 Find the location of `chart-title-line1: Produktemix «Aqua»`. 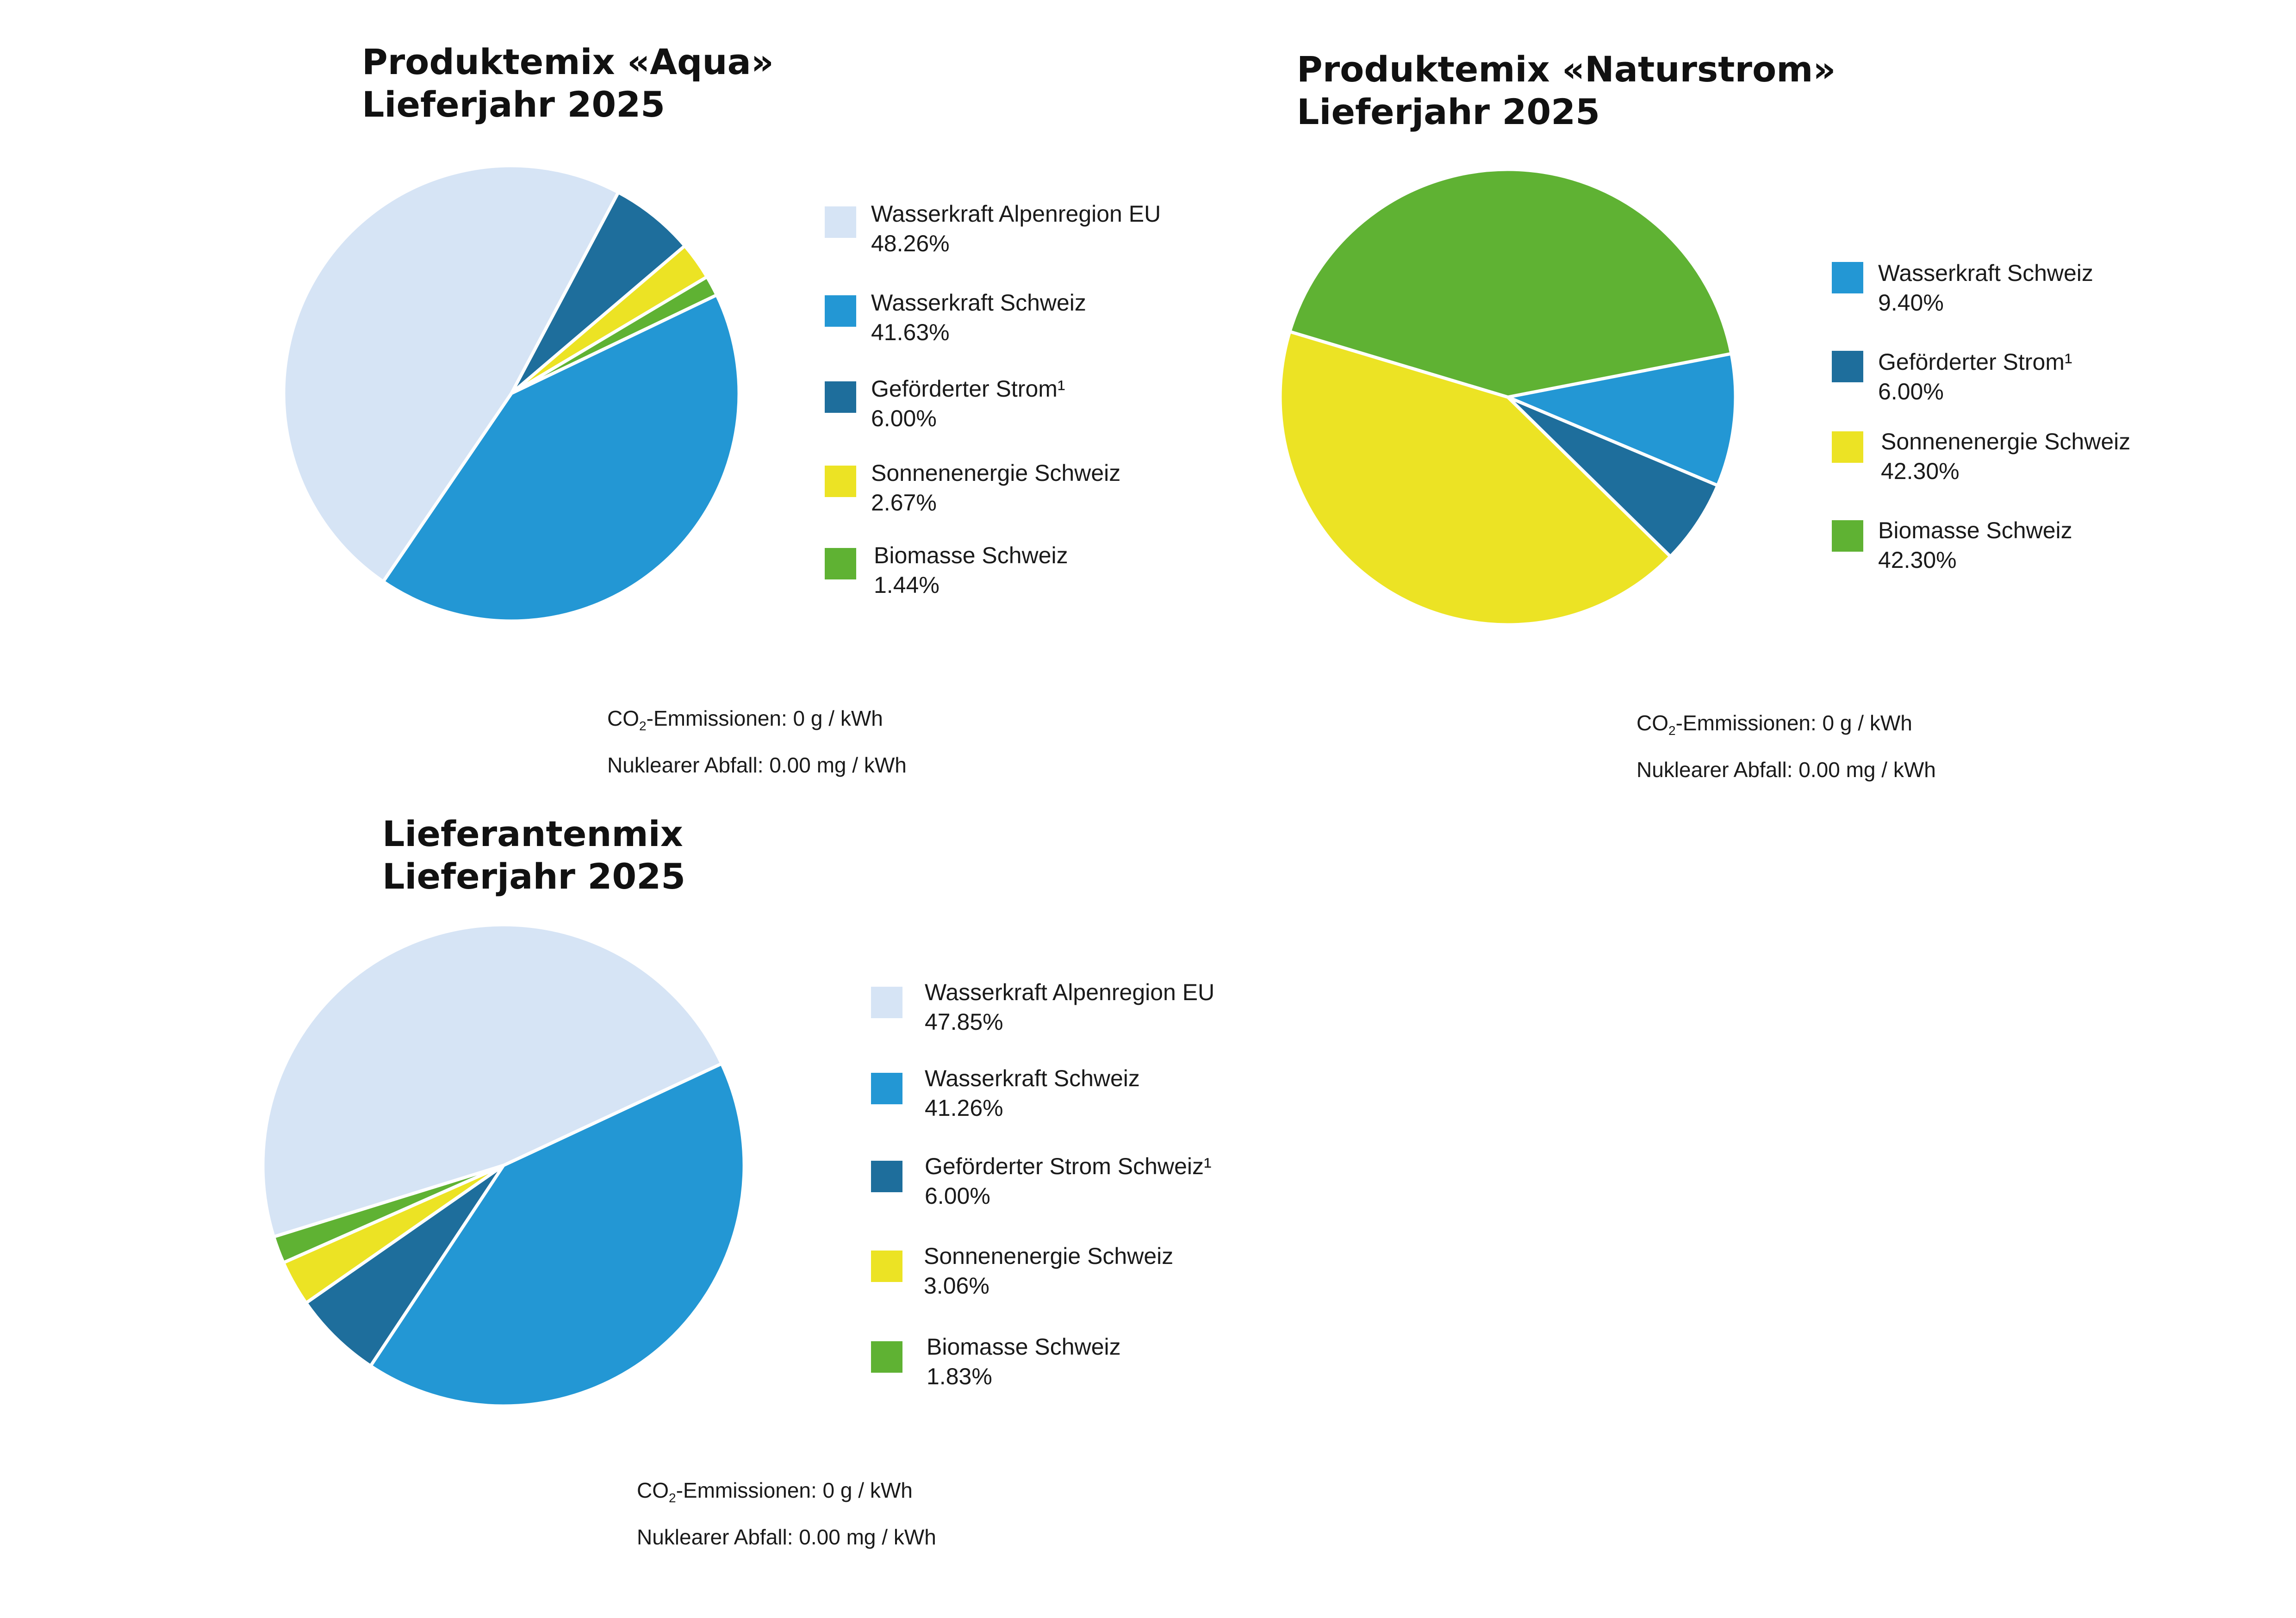

chart-title-line1: Produktemix «Aqua» is located at coordinates (568, 61).